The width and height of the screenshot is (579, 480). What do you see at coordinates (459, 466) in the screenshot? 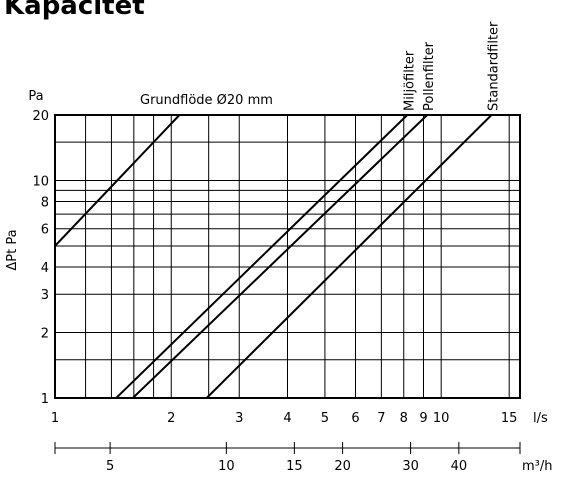
I see `x2-tick-label: 40` at bounding box center [459, 466].